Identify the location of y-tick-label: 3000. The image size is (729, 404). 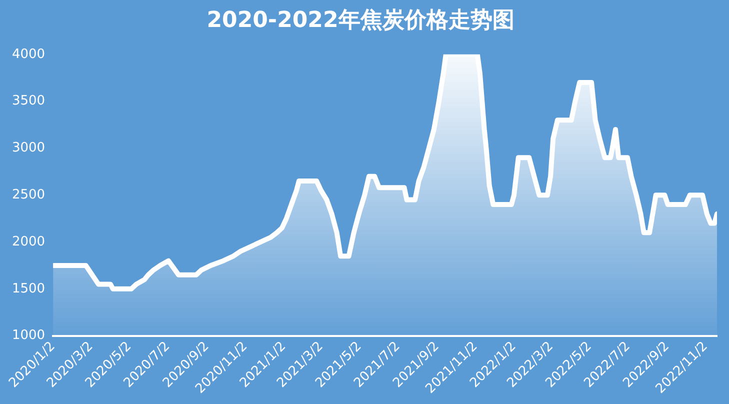
(29, 148).